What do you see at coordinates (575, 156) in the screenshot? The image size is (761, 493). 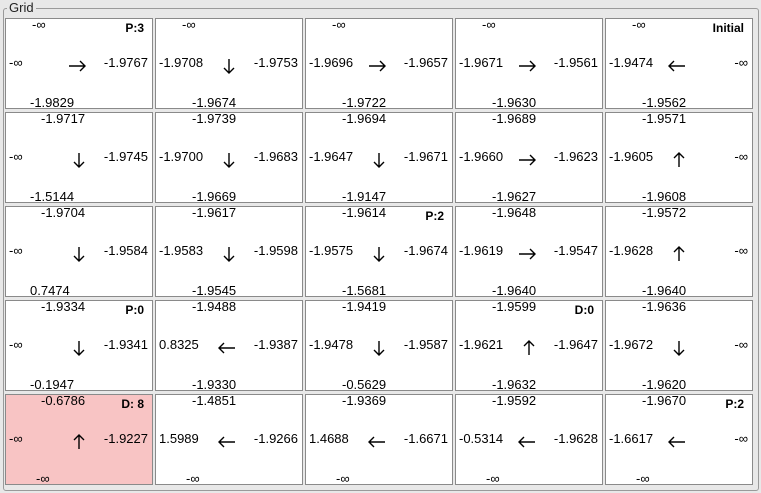 I see `cell-right-value: -1.9623` at bounding box center [575, 156].